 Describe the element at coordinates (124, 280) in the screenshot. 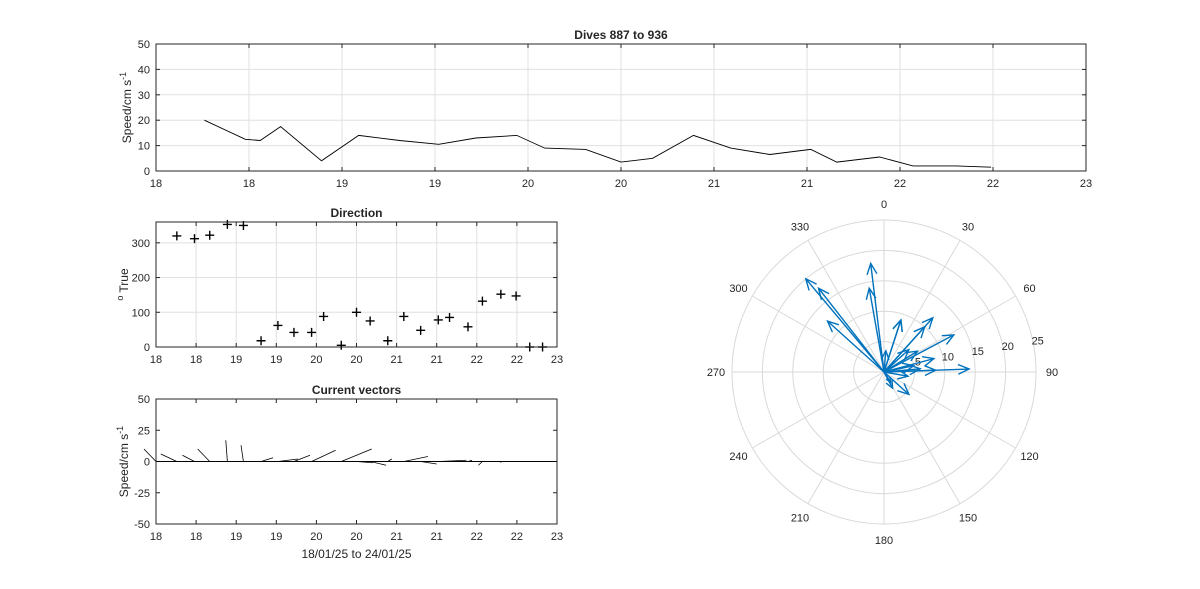

I see `y-axis-label-main: True` at that location.